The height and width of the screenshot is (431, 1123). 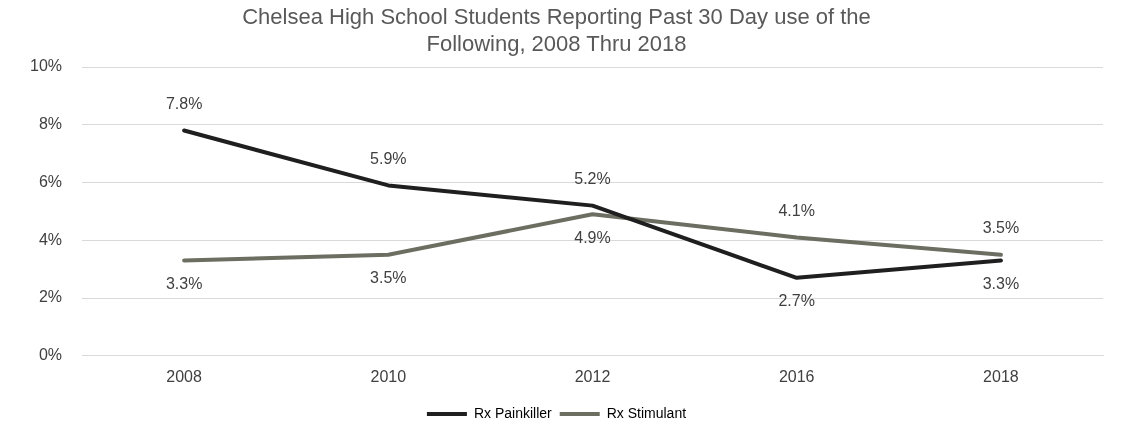 I want to click on y-tick-label: 4%, so click(x=50, y=239).